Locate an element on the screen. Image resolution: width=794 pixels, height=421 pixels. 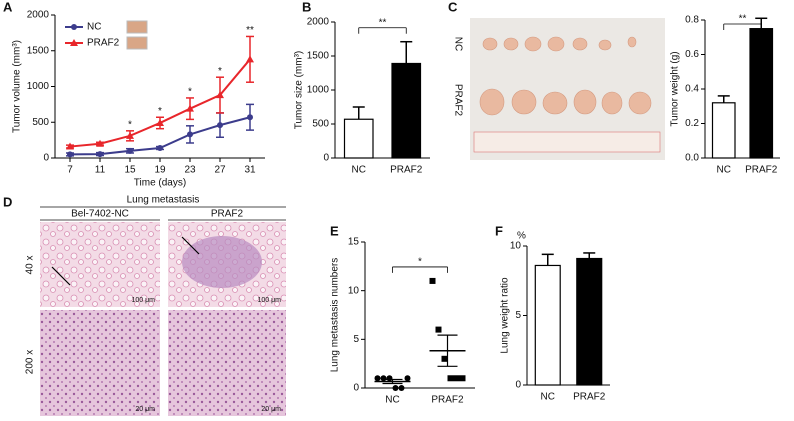
x-tick-label: 19 is located at coordinates (160, 170).